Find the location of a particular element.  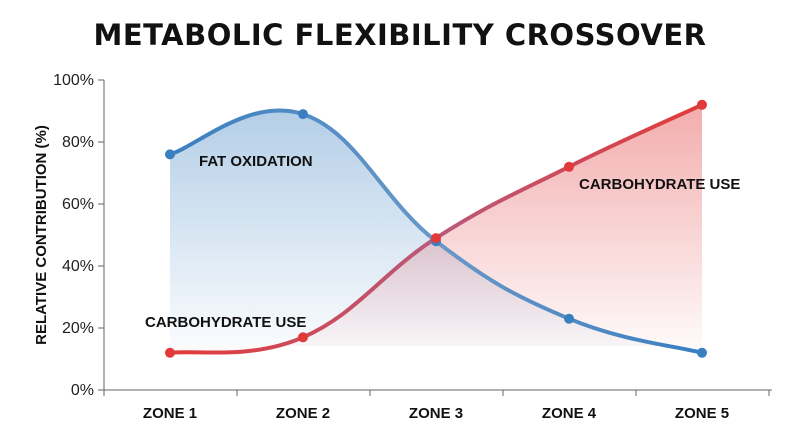

x-tick-label: ZONE 3 is located at coordinates (436, 413).